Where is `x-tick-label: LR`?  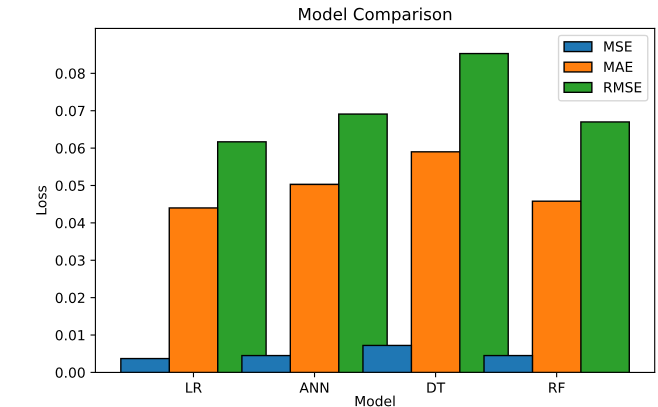
x-tick-label: LR is located at coordinates (194, 387).